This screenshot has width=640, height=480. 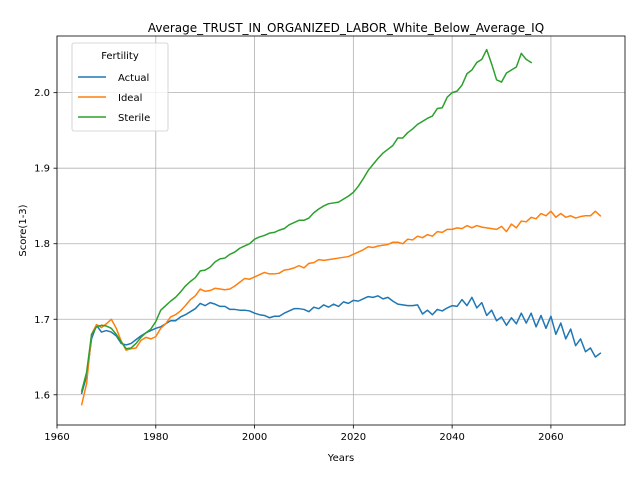 What do you see at coordinates (130, 98) in the screenshot?
I see `legend-label-ideal: Ideal` at bounding box center [130, 98].